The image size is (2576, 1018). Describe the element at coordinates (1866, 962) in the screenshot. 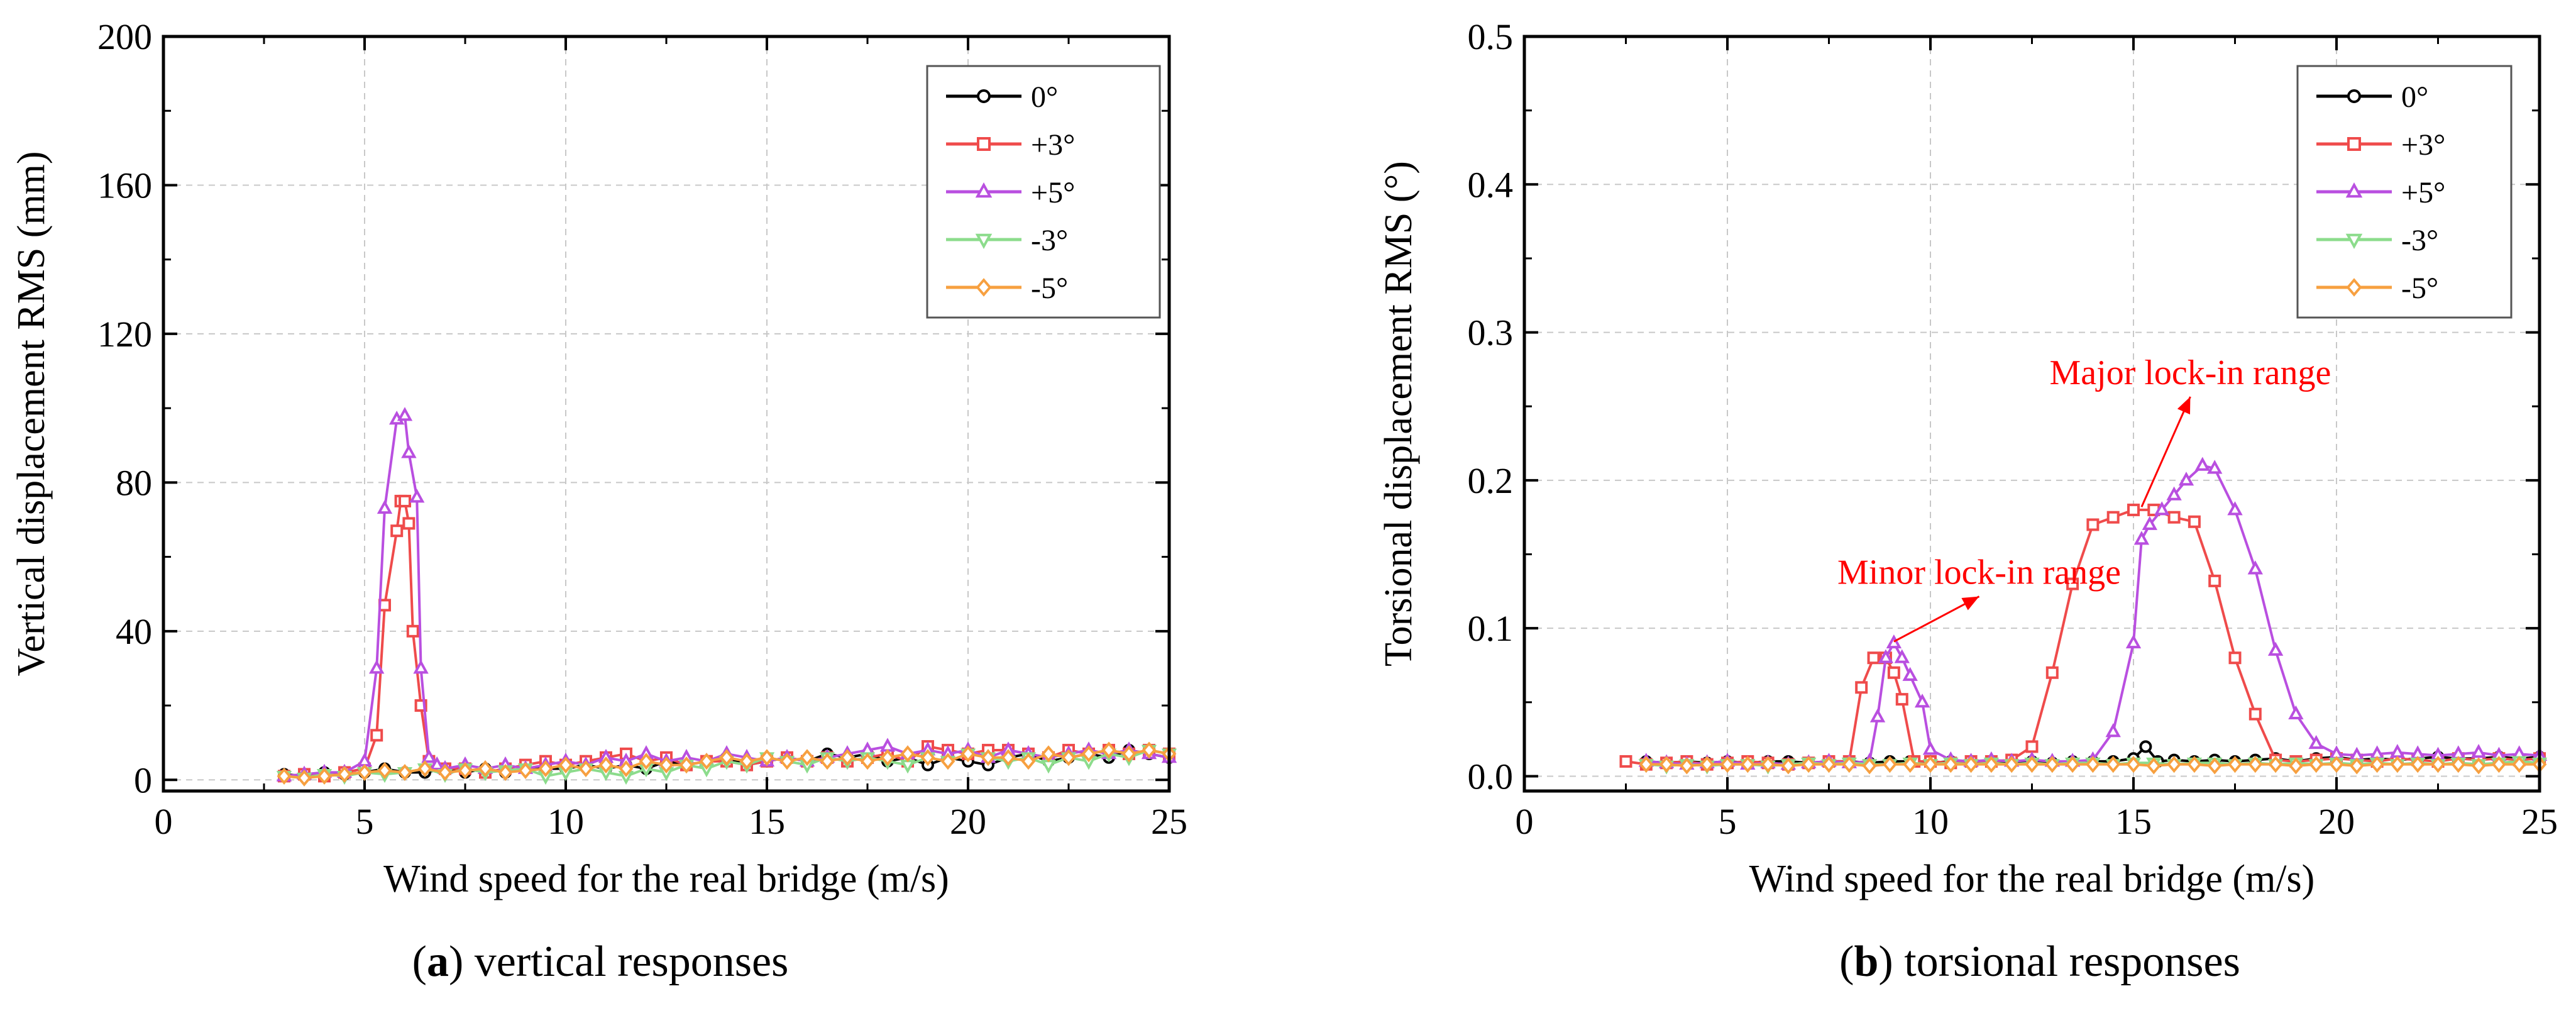

I see `caption-label: b` at that location.